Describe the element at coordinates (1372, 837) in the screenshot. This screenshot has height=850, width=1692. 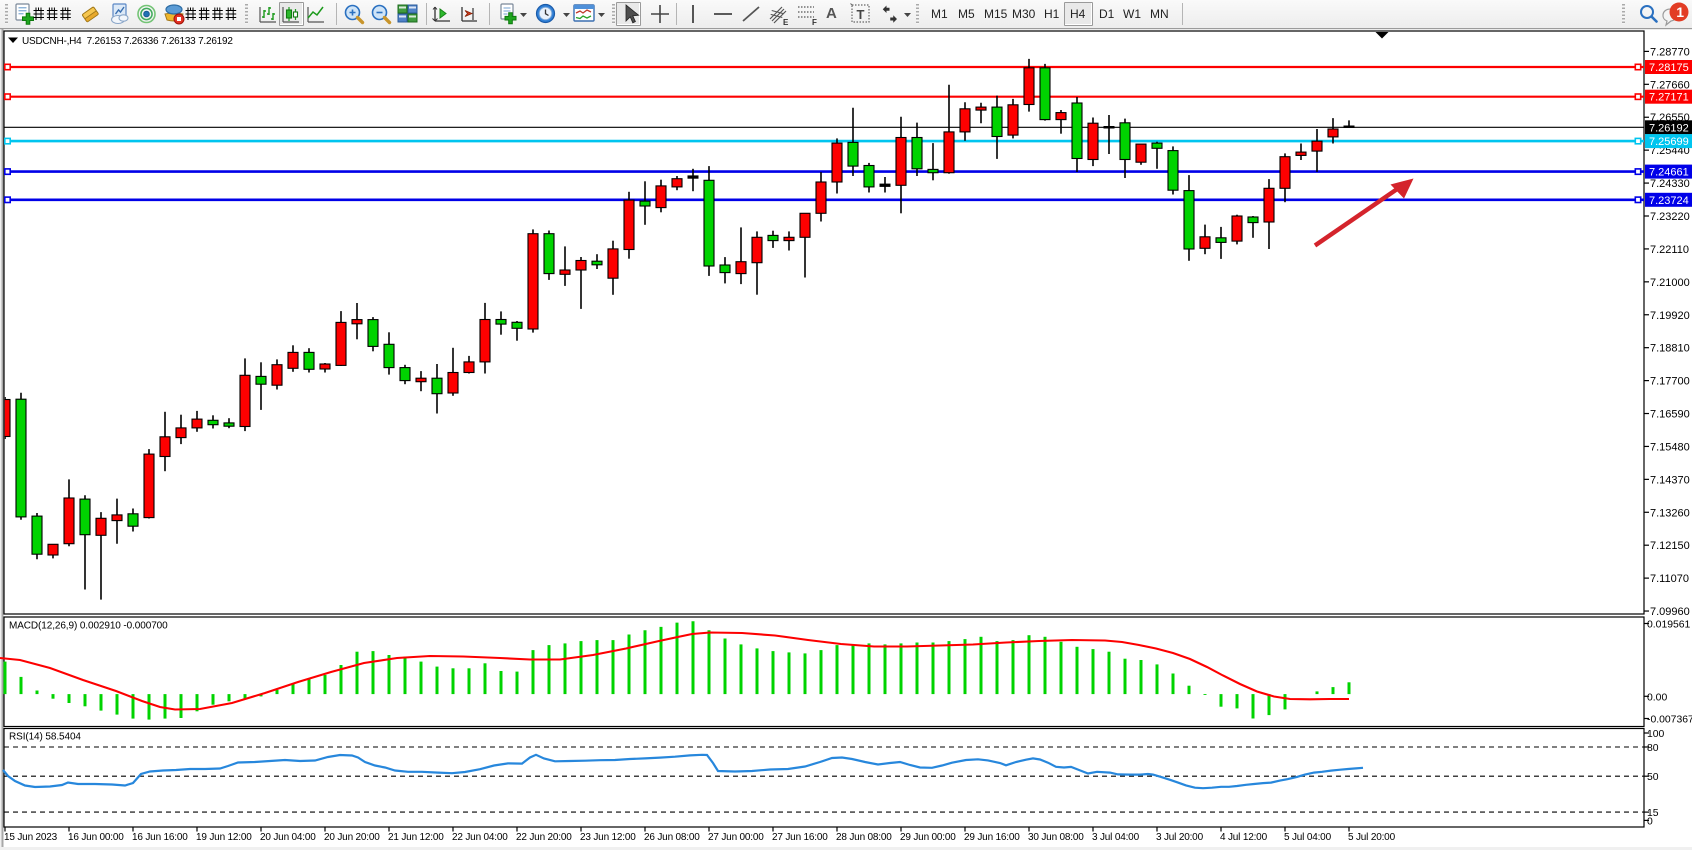
I see `svg-text: 5 Jul 20:00` at that location.